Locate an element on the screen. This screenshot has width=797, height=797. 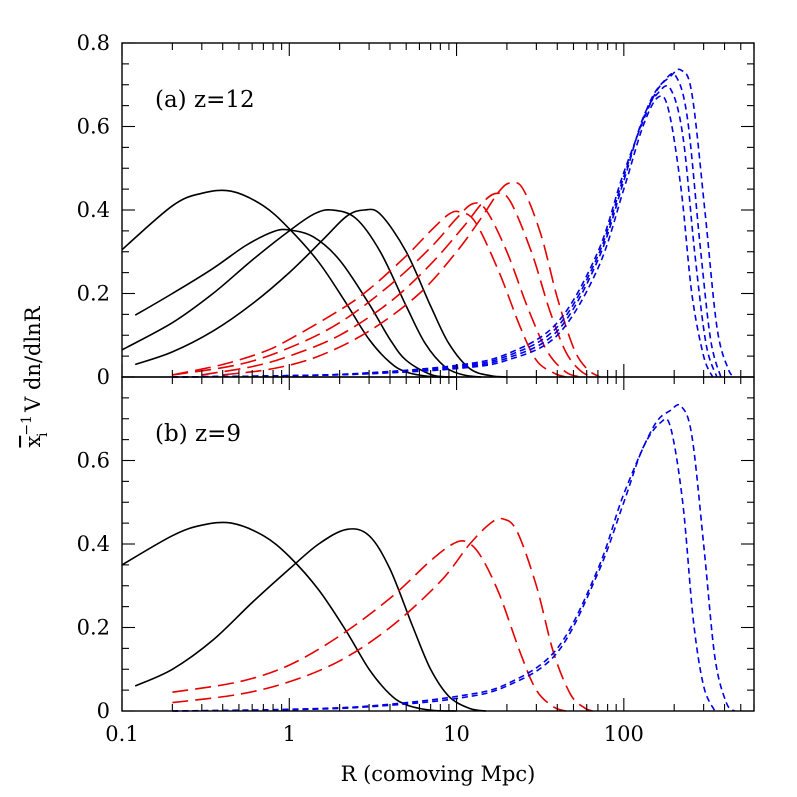
panel-a-label: (a) z=12 is located at coordinates (205, 100).